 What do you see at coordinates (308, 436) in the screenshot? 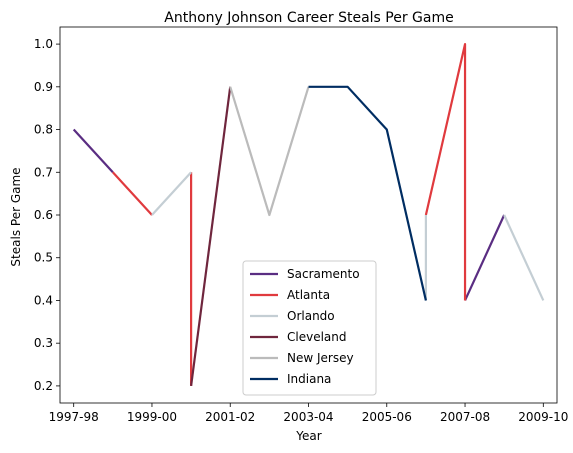
I see `x-axis-title: Year` at bounding box center [308, 436].